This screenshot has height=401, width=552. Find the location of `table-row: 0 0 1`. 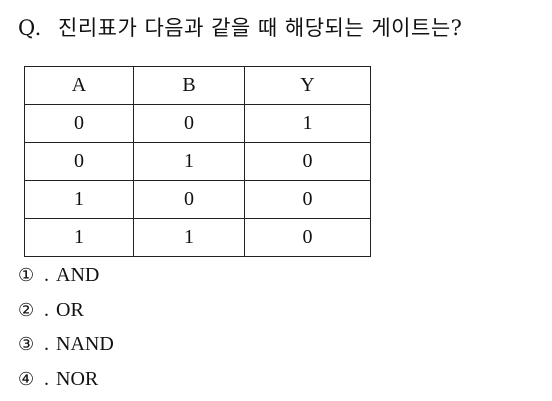

table-row: 0 0 1 is located at coordinates (197, 123).